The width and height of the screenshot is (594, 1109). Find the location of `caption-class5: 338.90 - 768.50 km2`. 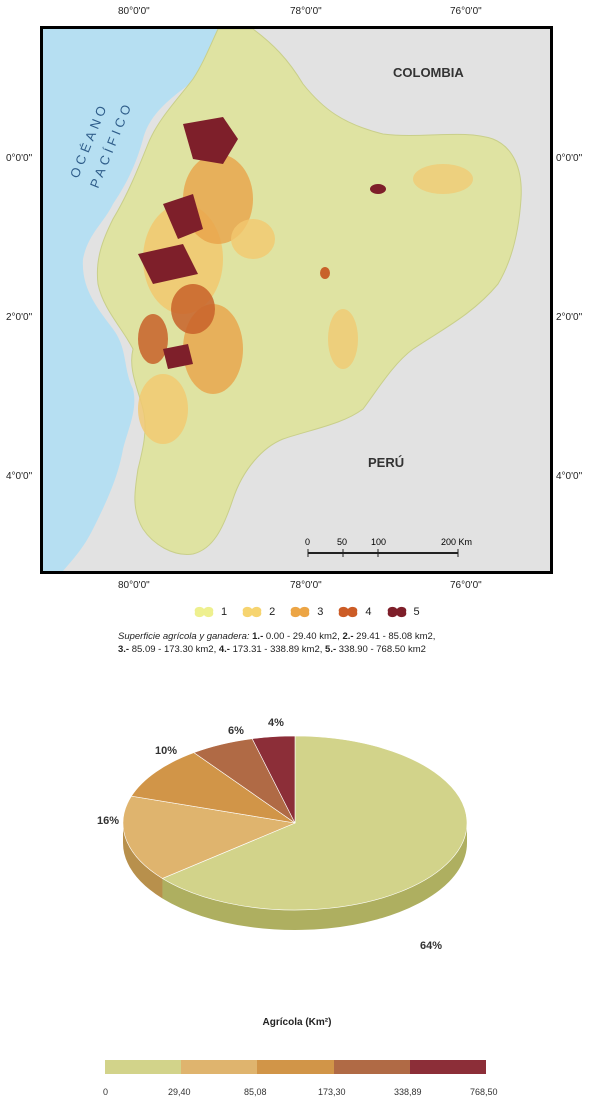

caption-class5: 338.90 - 768.50 km2 is located at coordinates (381, 649).